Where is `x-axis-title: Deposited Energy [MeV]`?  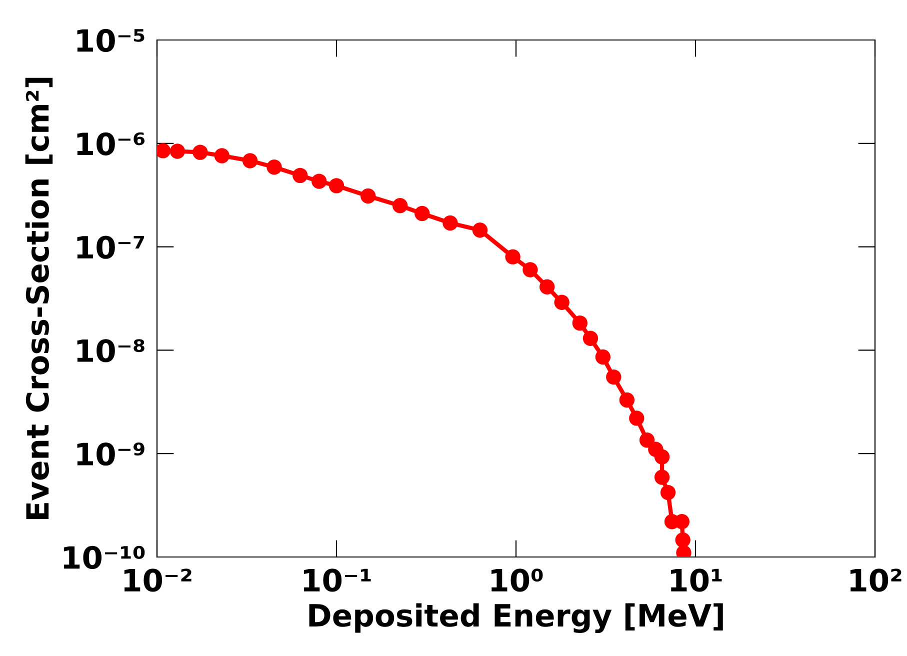
x-axis-title: Deposited Energy [MeV] is located at coordinates (516, 618).